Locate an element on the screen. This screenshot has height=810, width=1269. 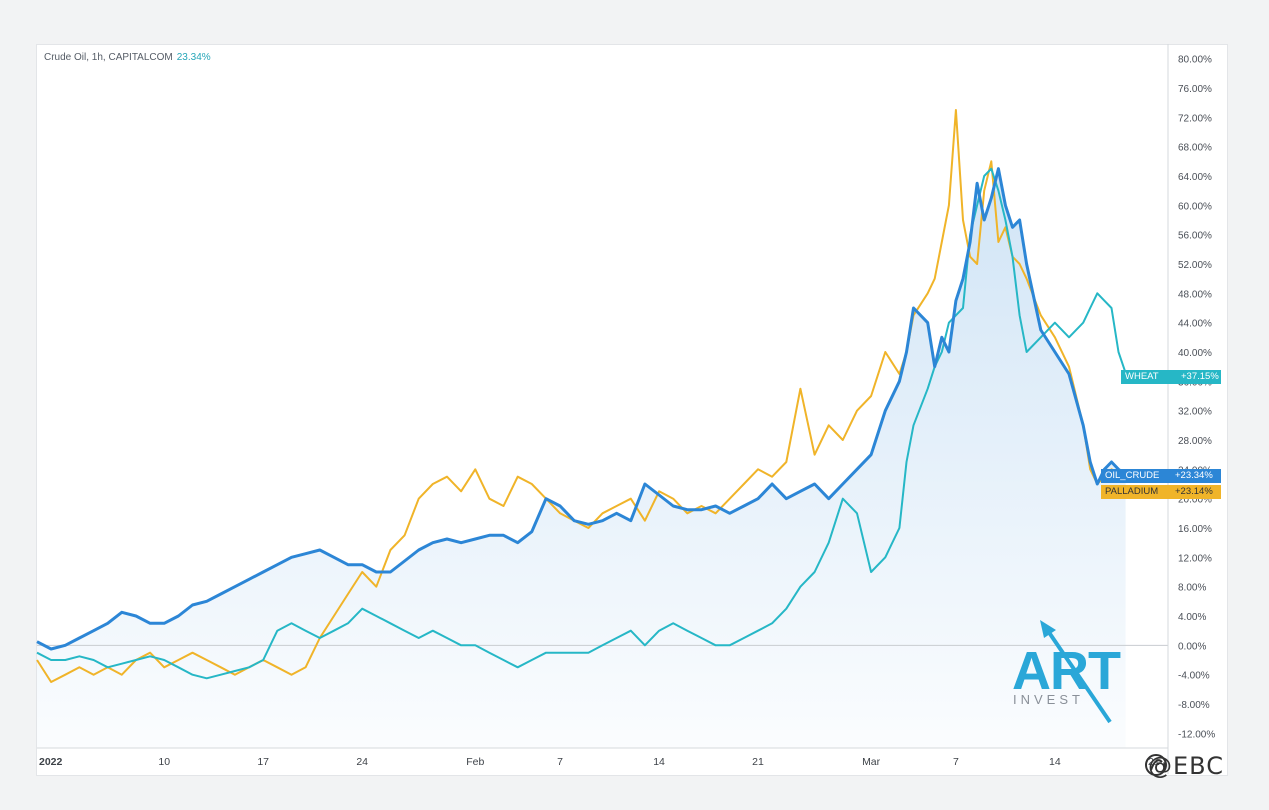
palladium-symbol: PALLADIUM is located at coordinates (1132, 491).